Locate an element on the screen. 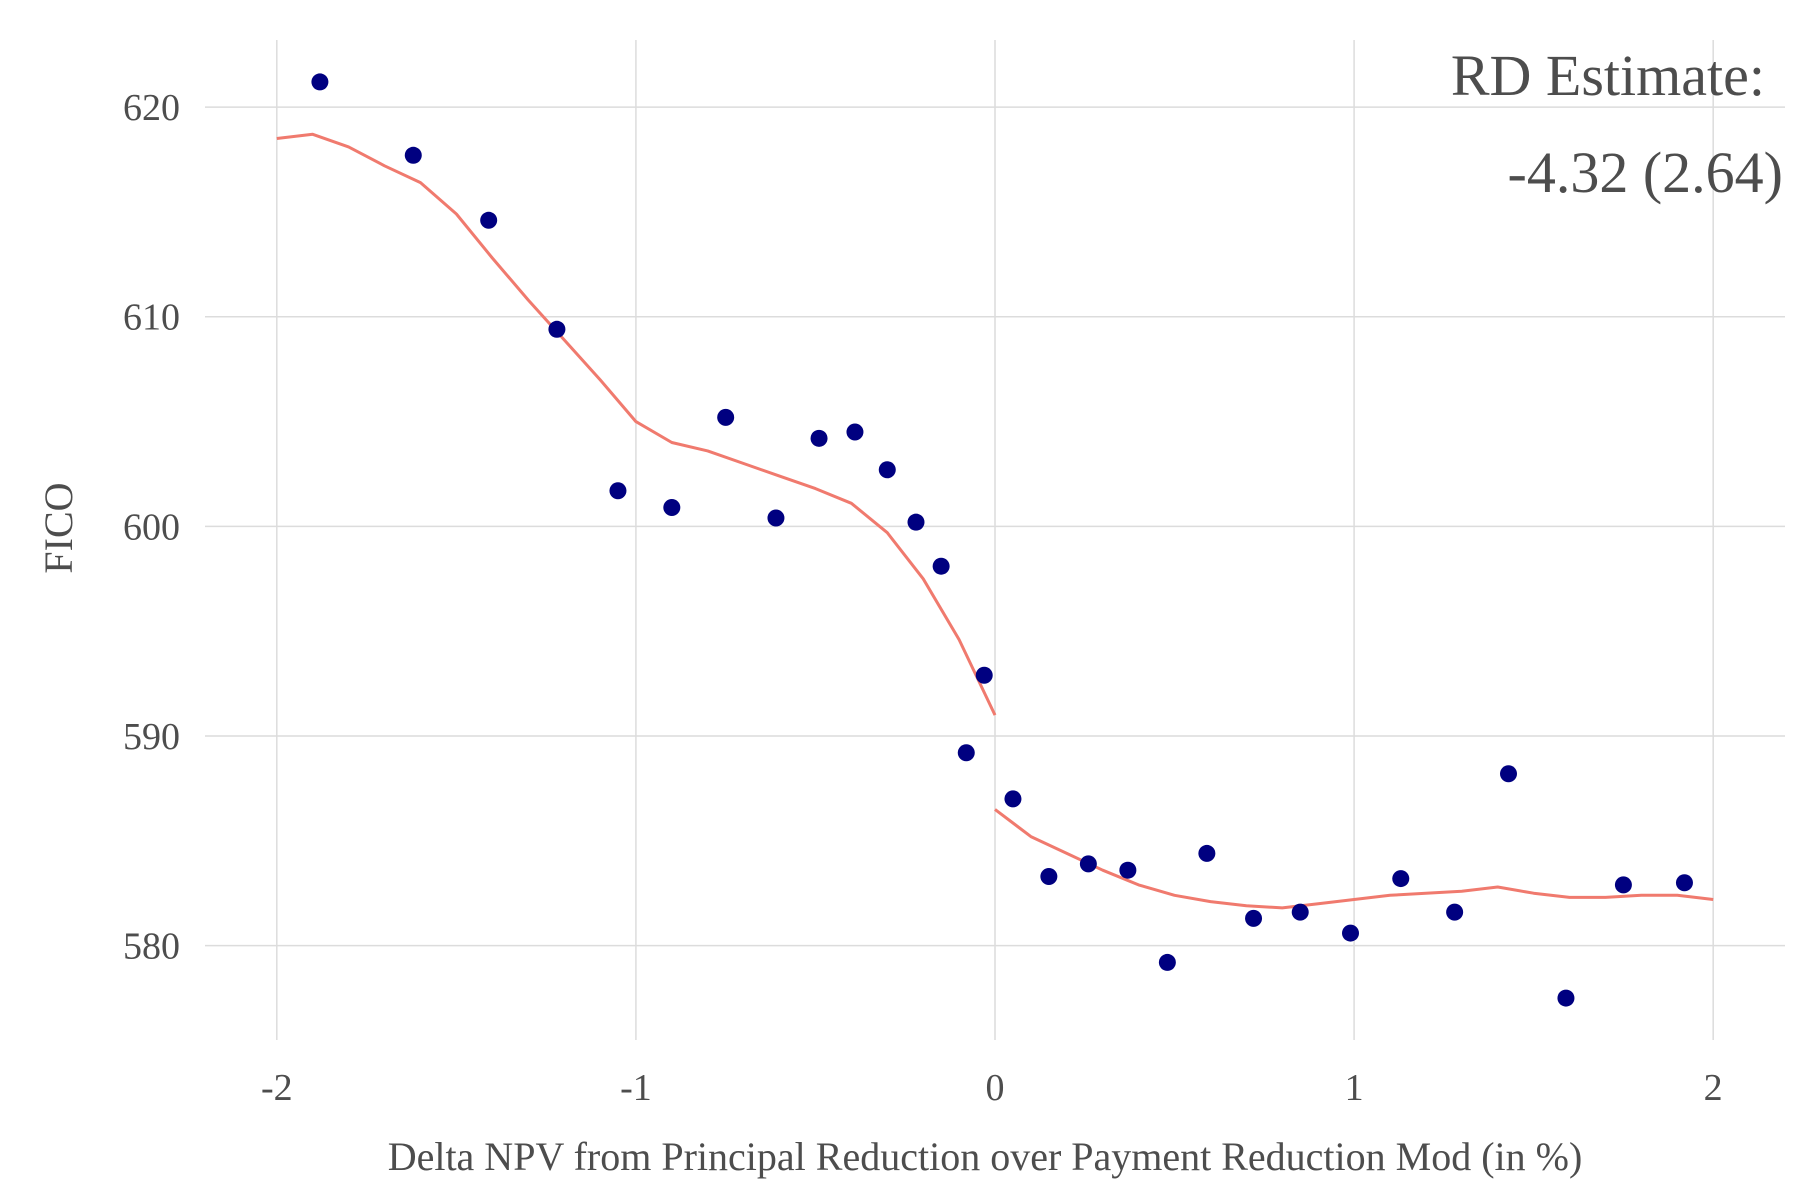 The image size is (1800, 1200). x-tick-label: -2 is located at coordinates (277, 1088).